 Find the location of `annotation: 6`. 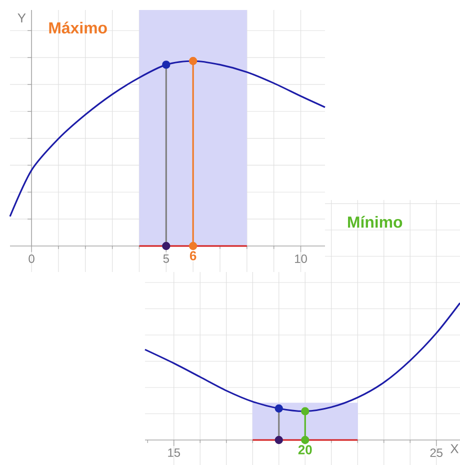

annotation: 6 is located at coordinates (193, 255).